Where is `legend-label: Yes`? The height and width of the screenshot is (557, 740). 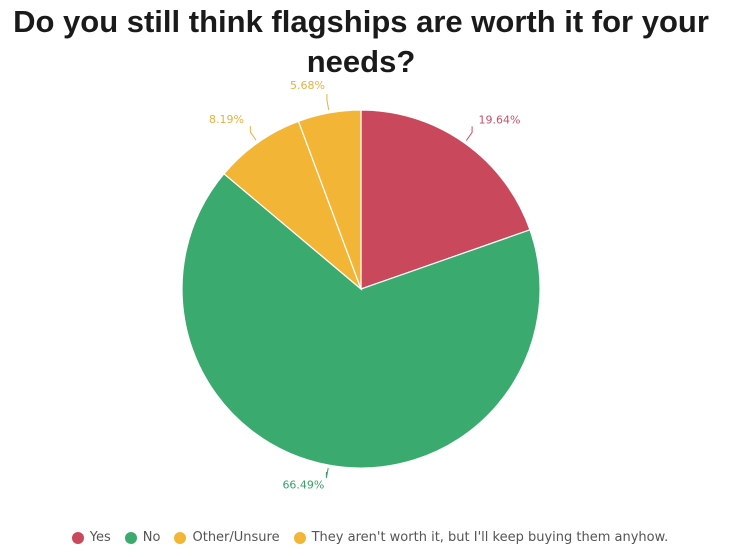 legend-label: Yes is located at coordinates (100, 537).